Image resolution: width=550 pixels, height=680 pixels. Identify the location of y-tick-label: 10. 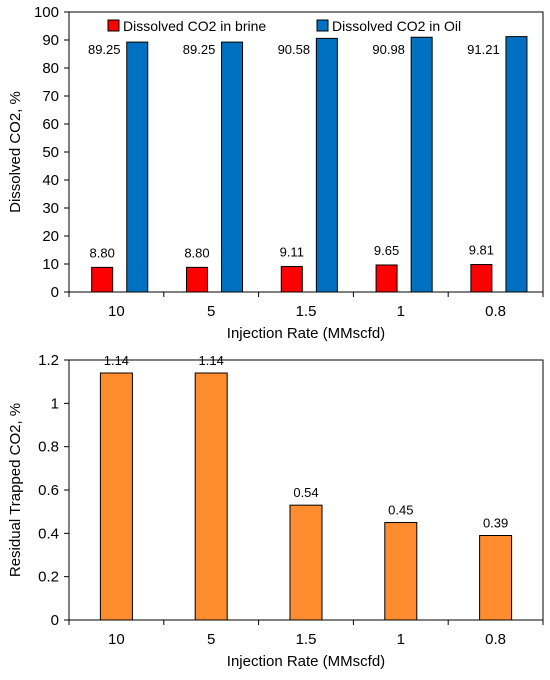
(50, 264).